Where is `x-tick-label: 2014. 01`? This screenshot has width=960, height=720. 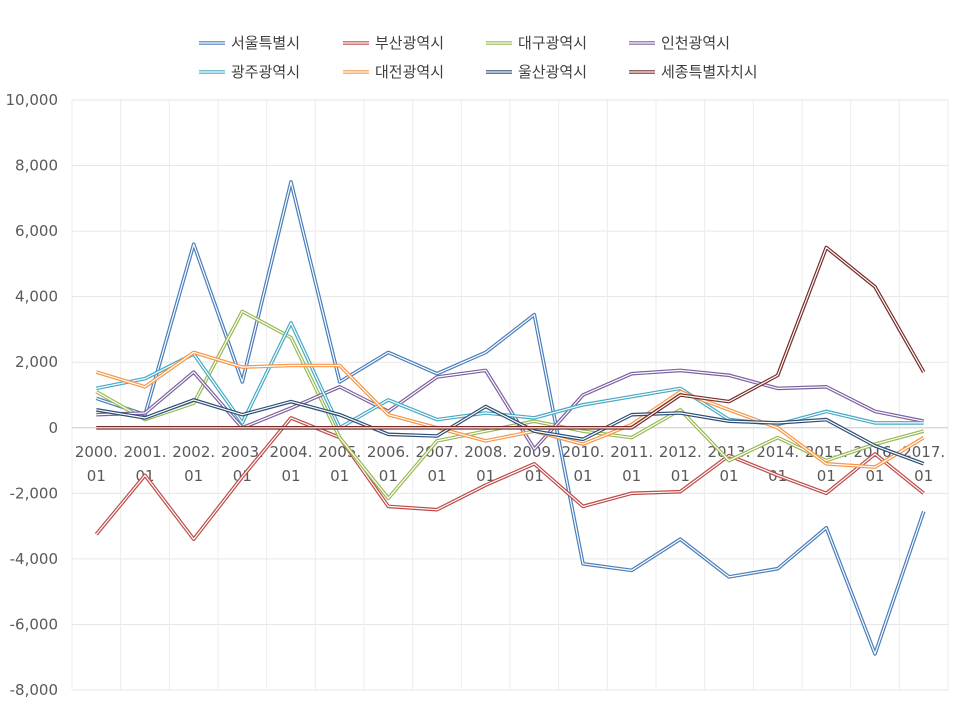 x-tick-label: 2014. 01 is located at coordinates (777, 464).